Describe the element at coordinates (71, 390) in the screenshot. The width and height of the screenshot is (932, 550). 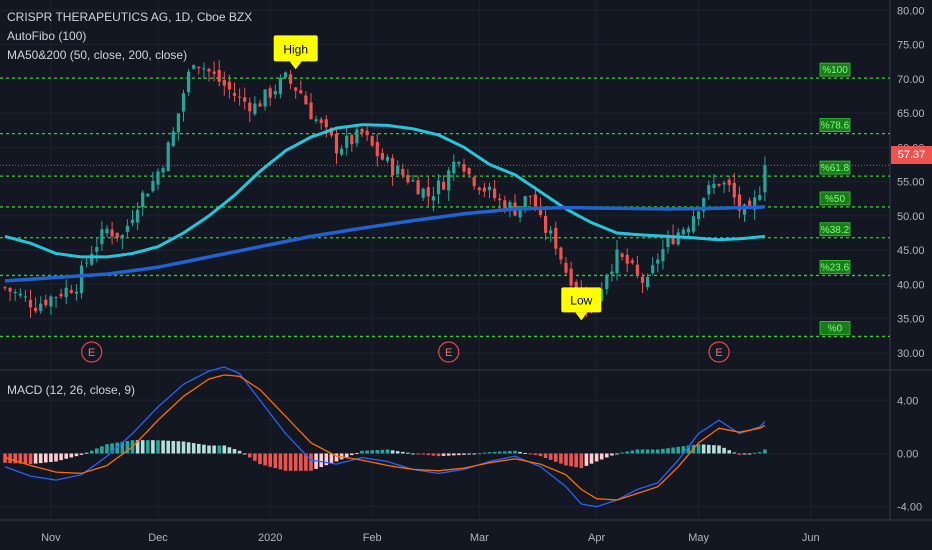
I see `macd-indicator-label: MACD (12, 26, close, 9)` at that location.